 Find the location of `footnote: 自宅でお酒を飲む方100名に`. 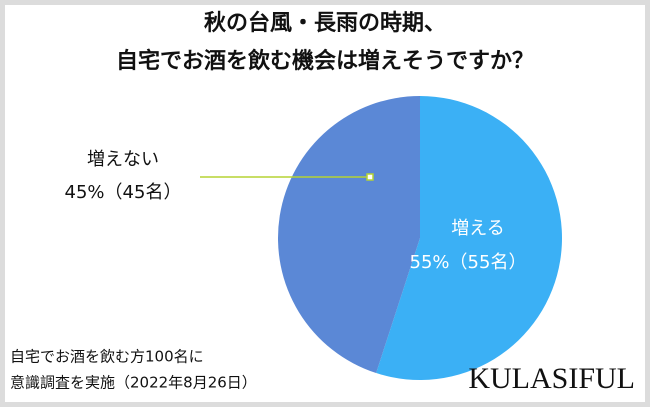

footnote: 自宅でお酒を飲む方100名に is located at coordinates (107, 357).